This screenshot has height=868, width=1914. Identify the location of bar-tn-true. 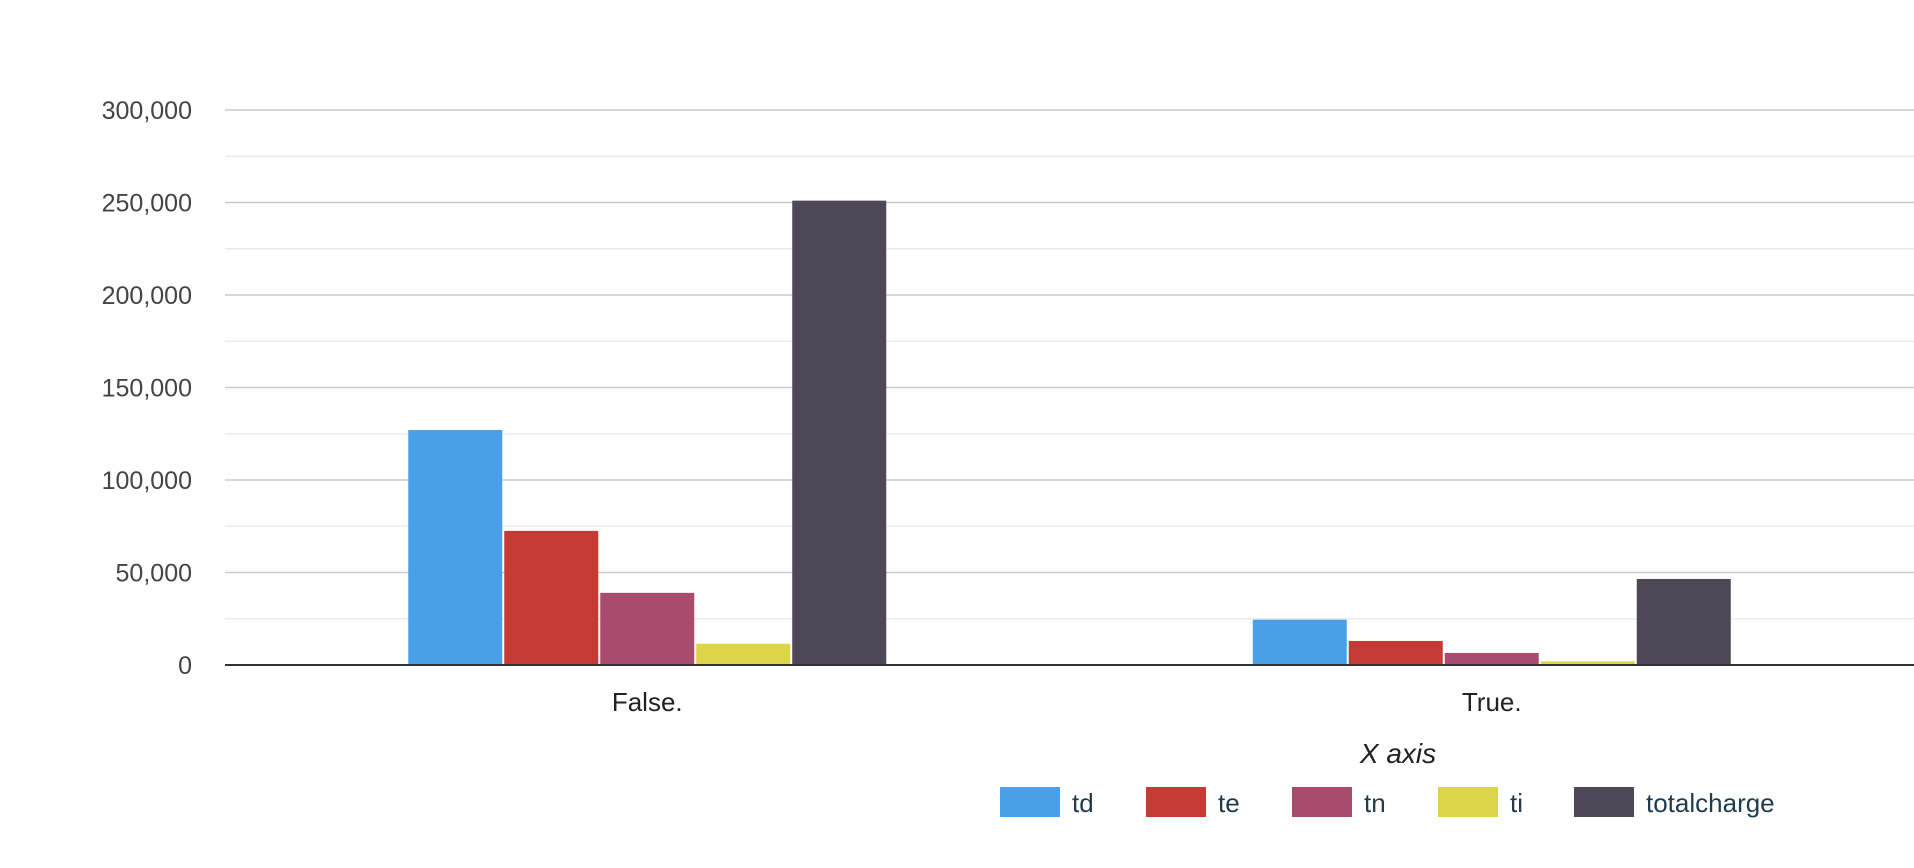
(1491, 658).